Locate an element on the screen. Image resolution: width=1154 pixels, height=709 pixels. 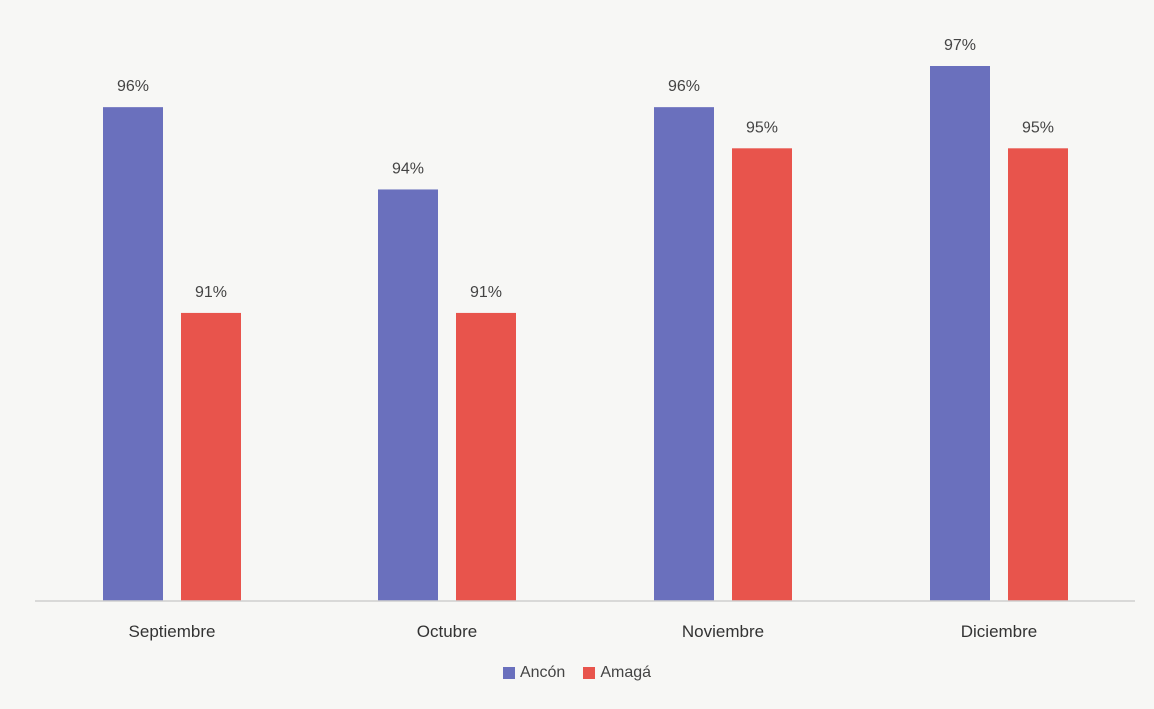
x-tick-label-septiembre: Septiembre is located at coordinates (172, 631).